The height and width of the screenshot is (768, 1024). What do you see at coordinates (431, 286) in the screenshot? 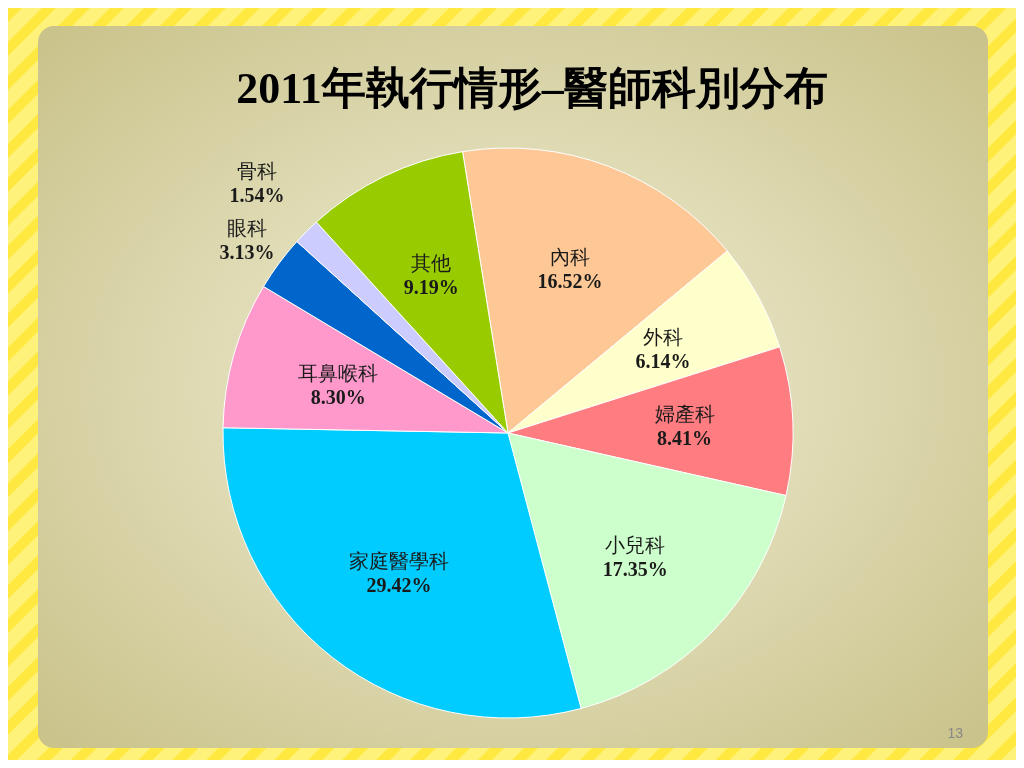
I see `data-label: 9.19%` at bounding box center [431, 286].